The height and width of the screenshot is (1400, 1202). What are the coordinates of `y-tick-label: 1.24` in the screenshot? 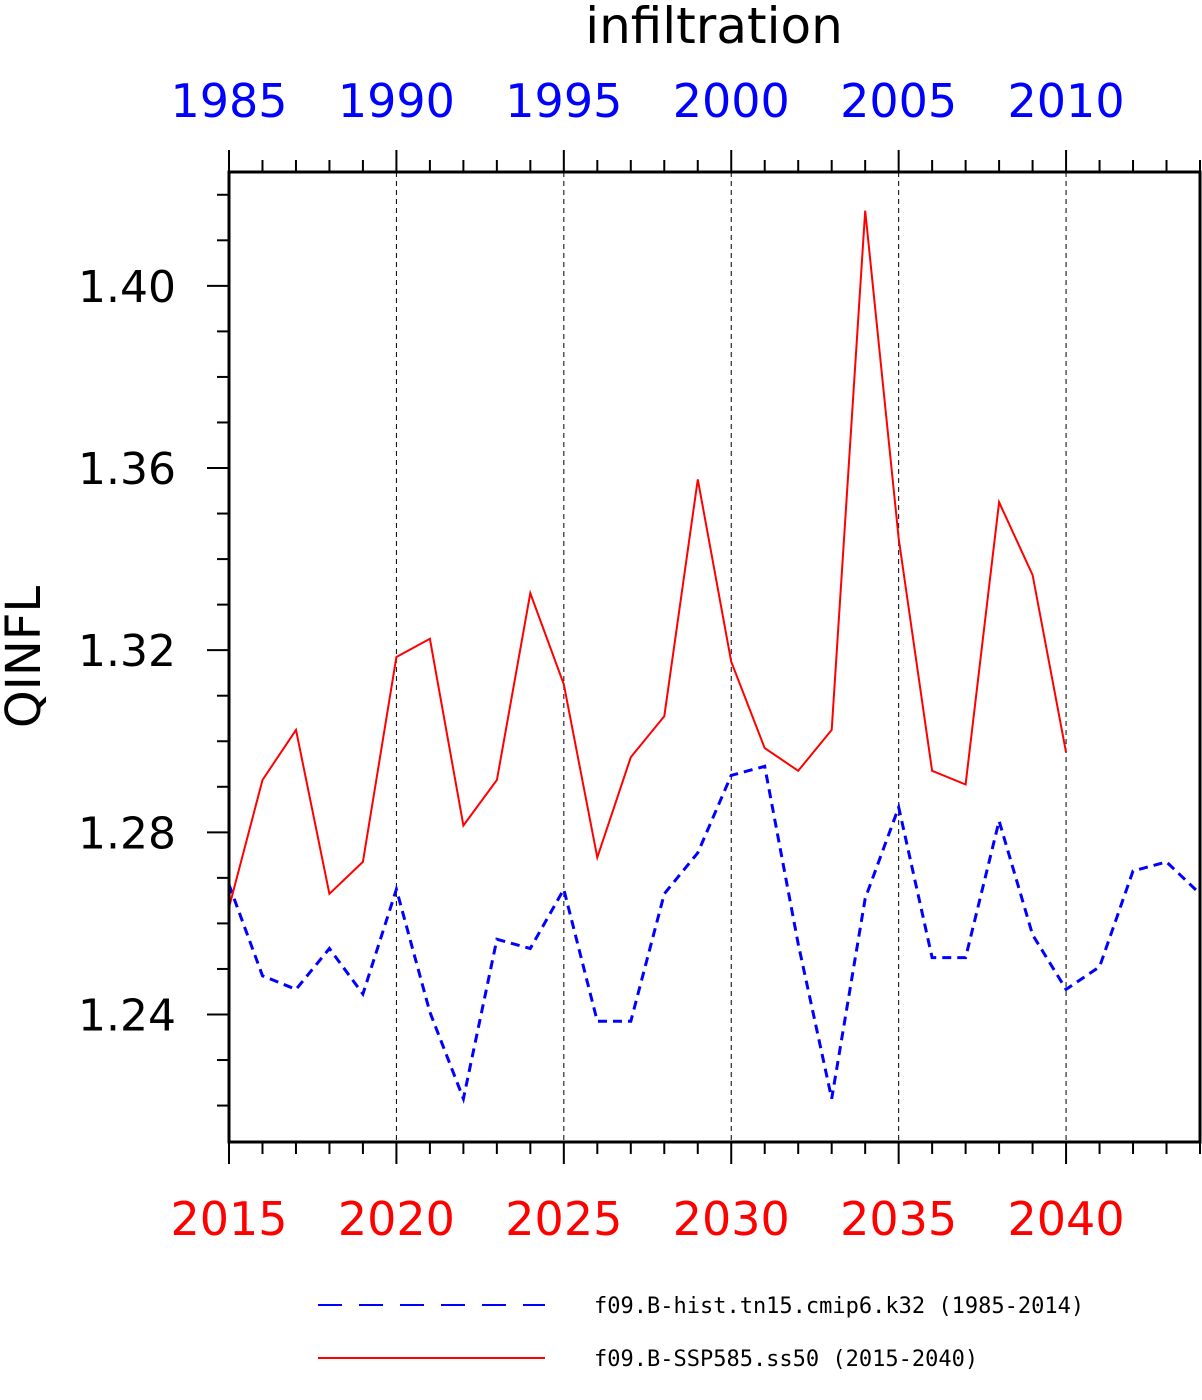 It's located at (127, 1015).